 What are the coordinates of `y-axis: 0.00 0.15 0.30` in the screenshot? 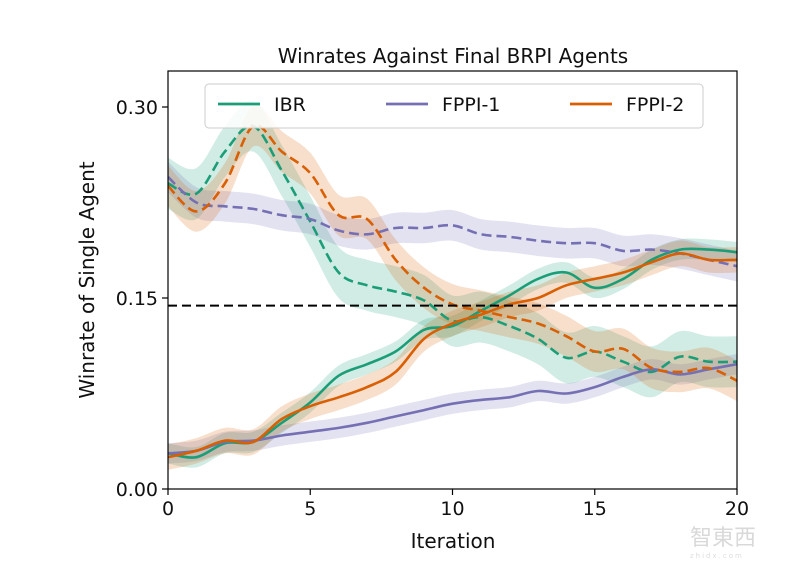 It's located at (142, 299).